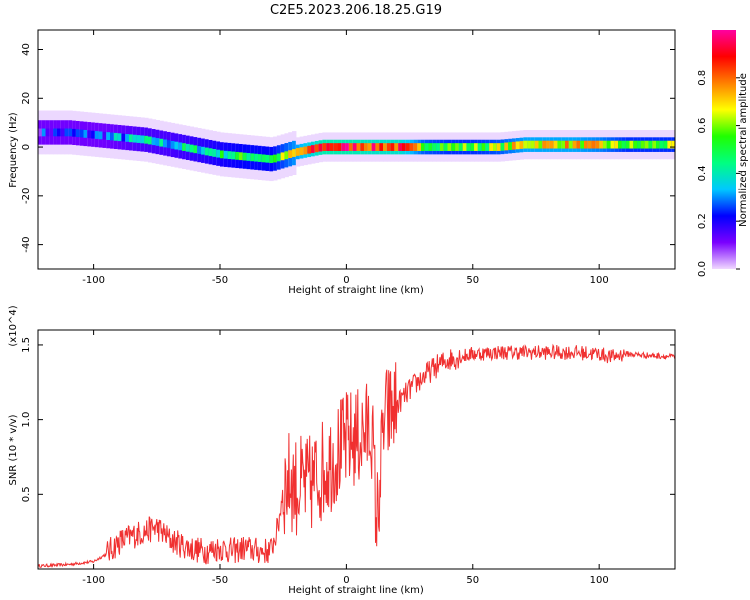 The width and height of the screenshot is (750, 600). I want to click on spectrogram-y-axis-label: Frequency (Hz), so click(13, 150).